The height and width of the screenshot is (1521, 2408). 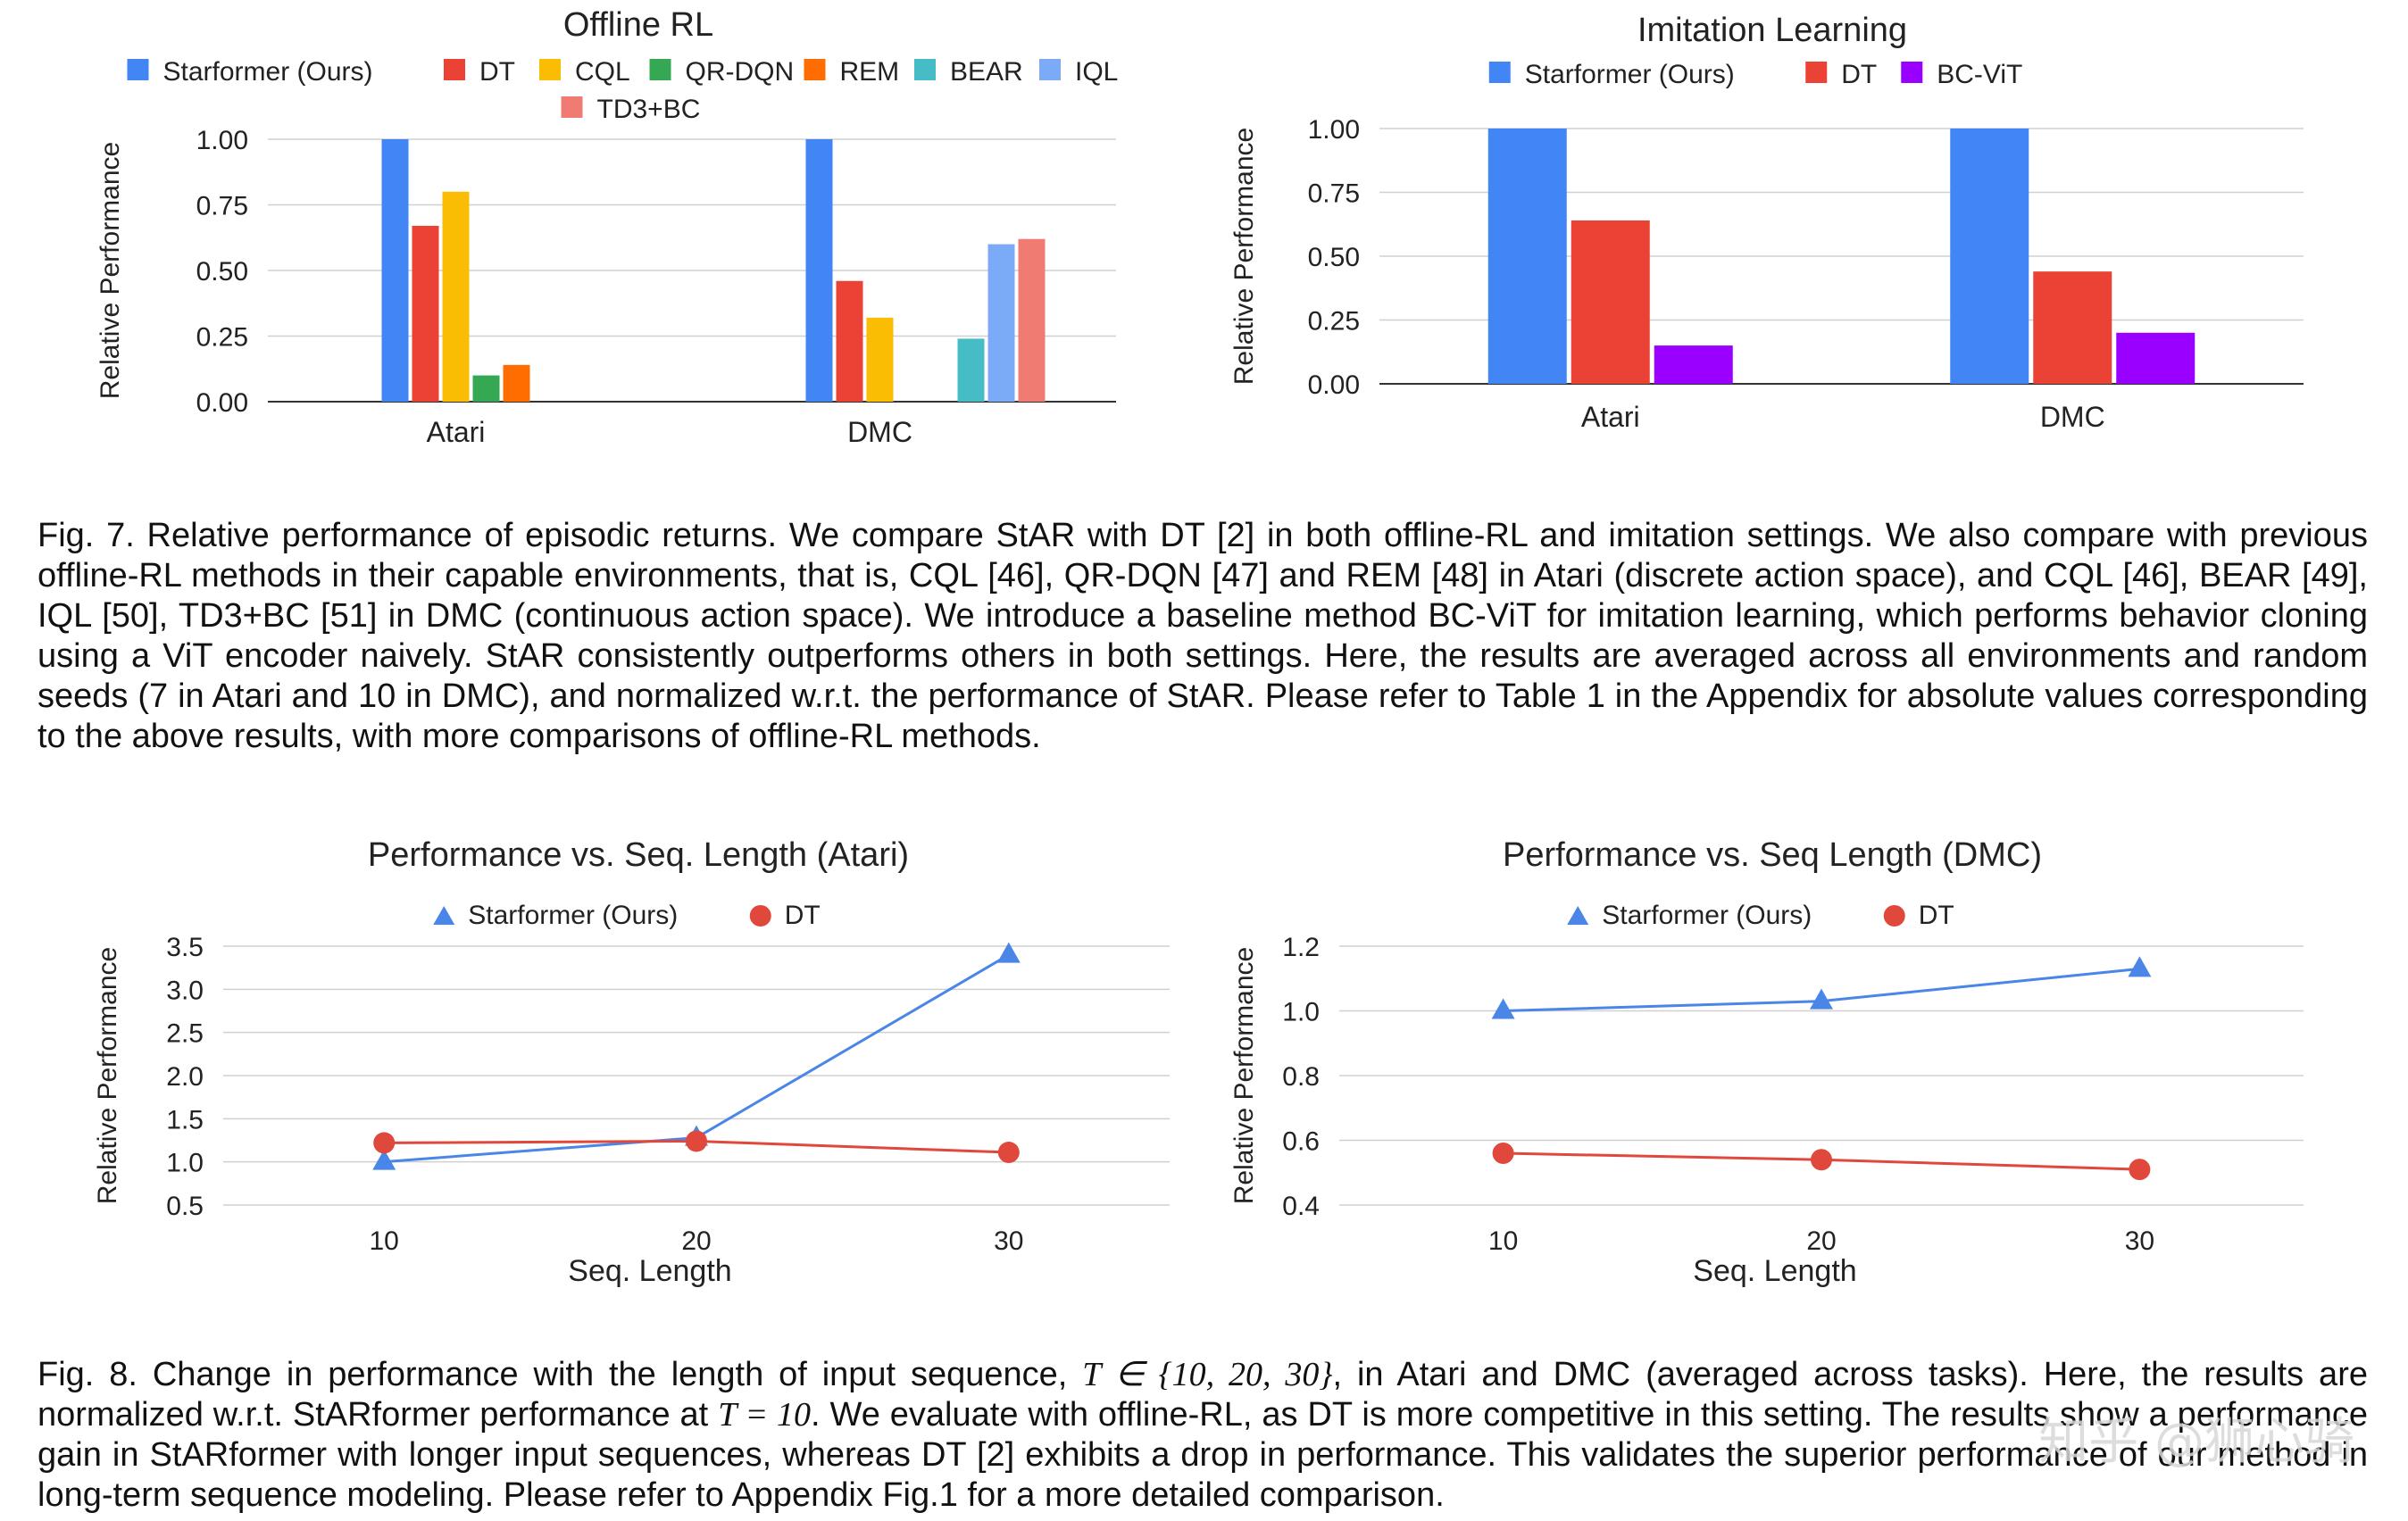 What do you see at coordinates (1772, 855) in the screenshot?
I see `chart-title: Performance vs. Seq Length (DMC)` at bounding box center [1772, 855].